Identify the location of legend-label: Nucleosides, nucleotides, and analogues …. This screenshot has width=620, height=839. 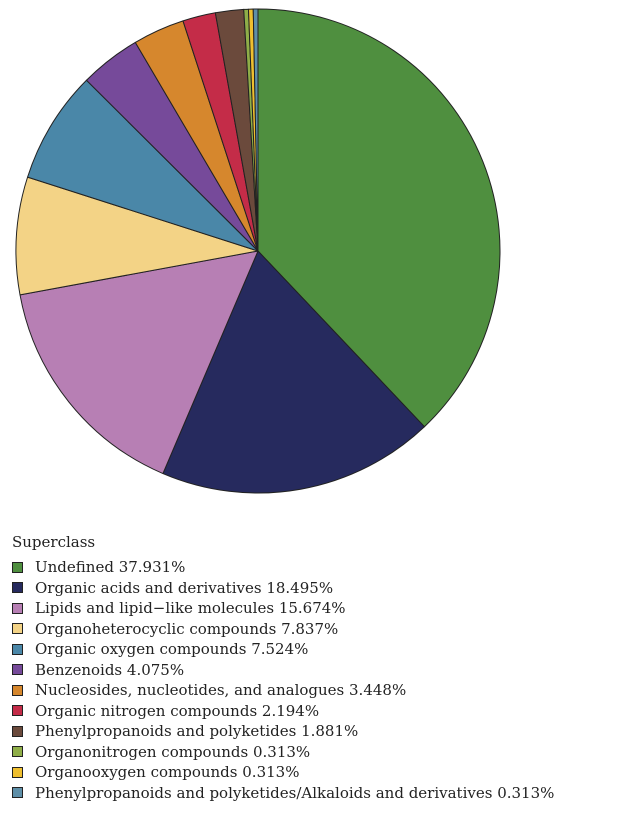
(221, 690).